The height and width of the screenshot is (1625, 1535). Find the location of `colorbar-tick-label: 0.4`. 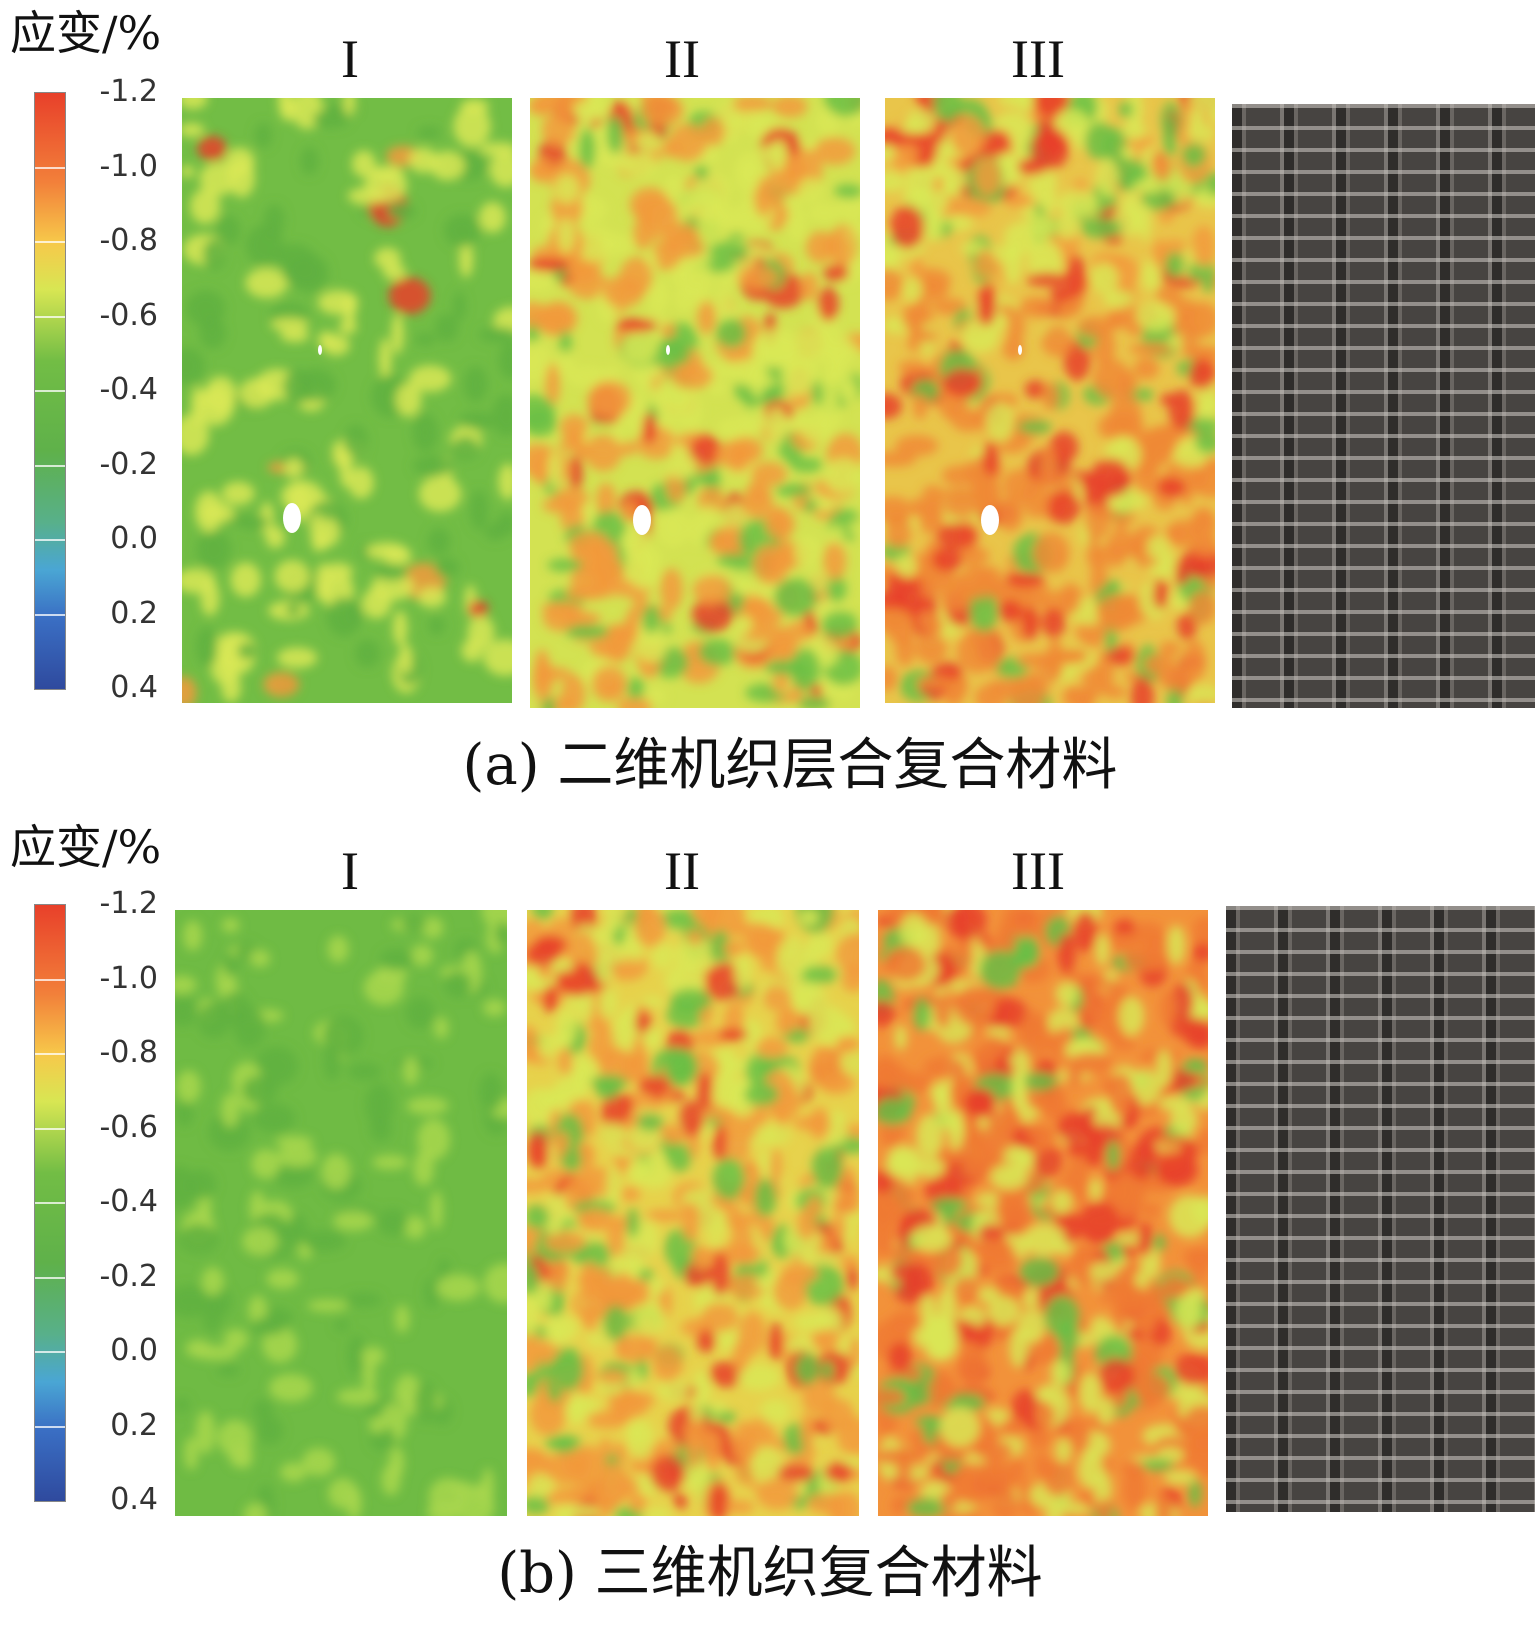

colorbar-tick-label: 0.4 is located at coordinates (134, 687).